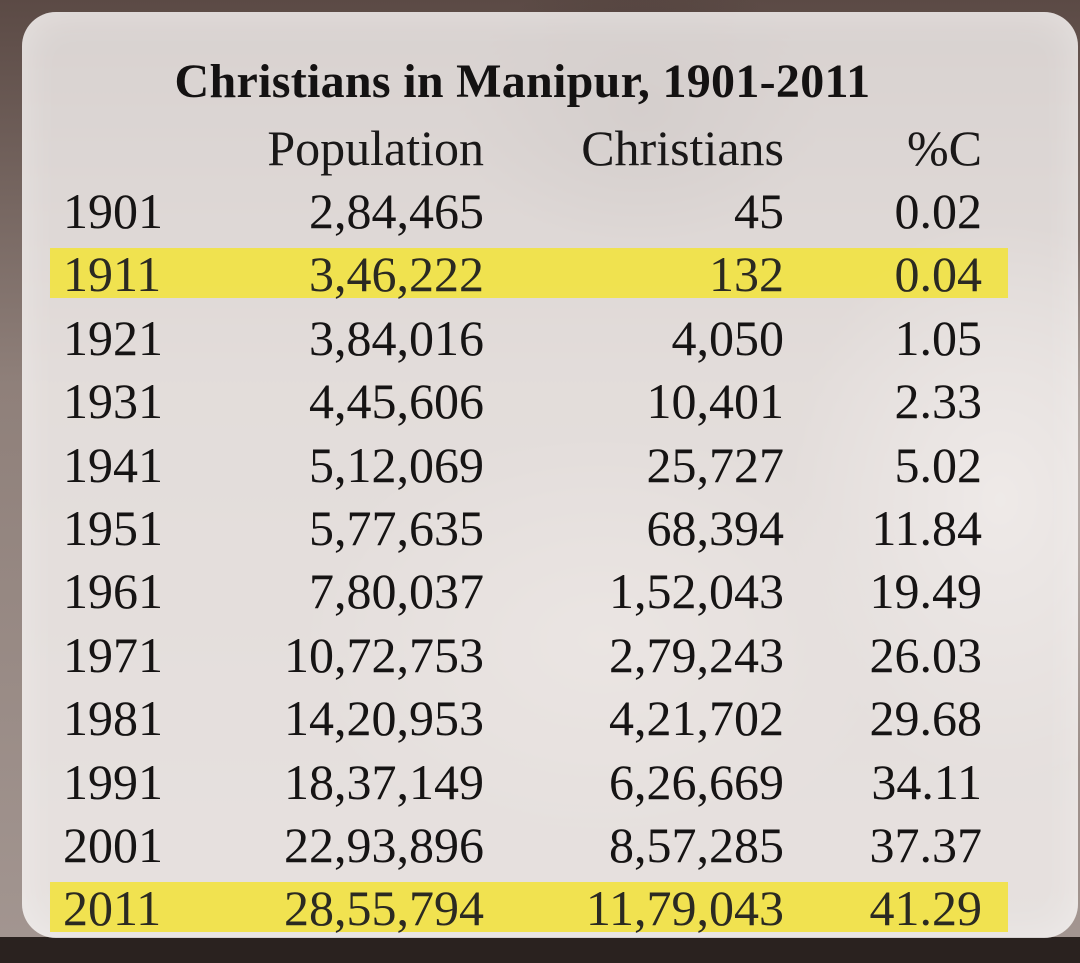 The height and width of the screenshot is (963, 1080). I want to click on bottom-strip, so click(540, 950).